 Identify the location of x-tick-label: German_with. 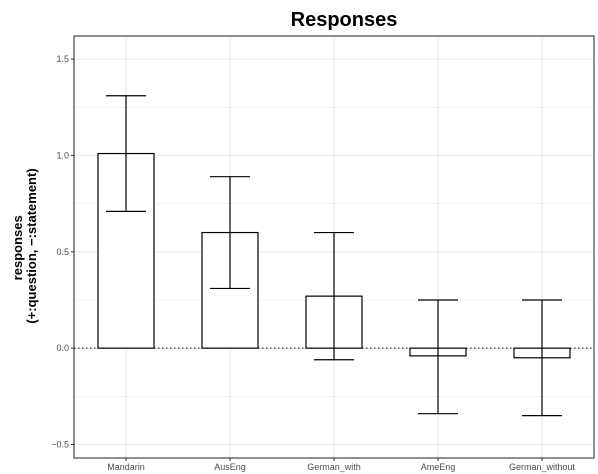
(334, 467).